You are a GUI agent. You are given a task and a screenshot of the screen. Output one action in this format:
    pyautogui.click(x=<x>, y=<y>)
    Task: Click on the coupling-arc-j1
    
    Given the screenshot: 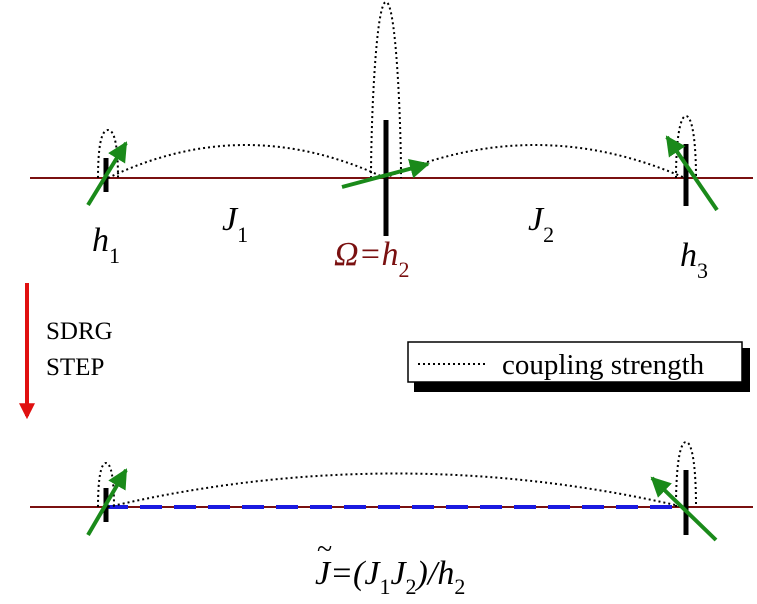 What is the action you would take?
    pyautogui.click(x=246, y=161)
    